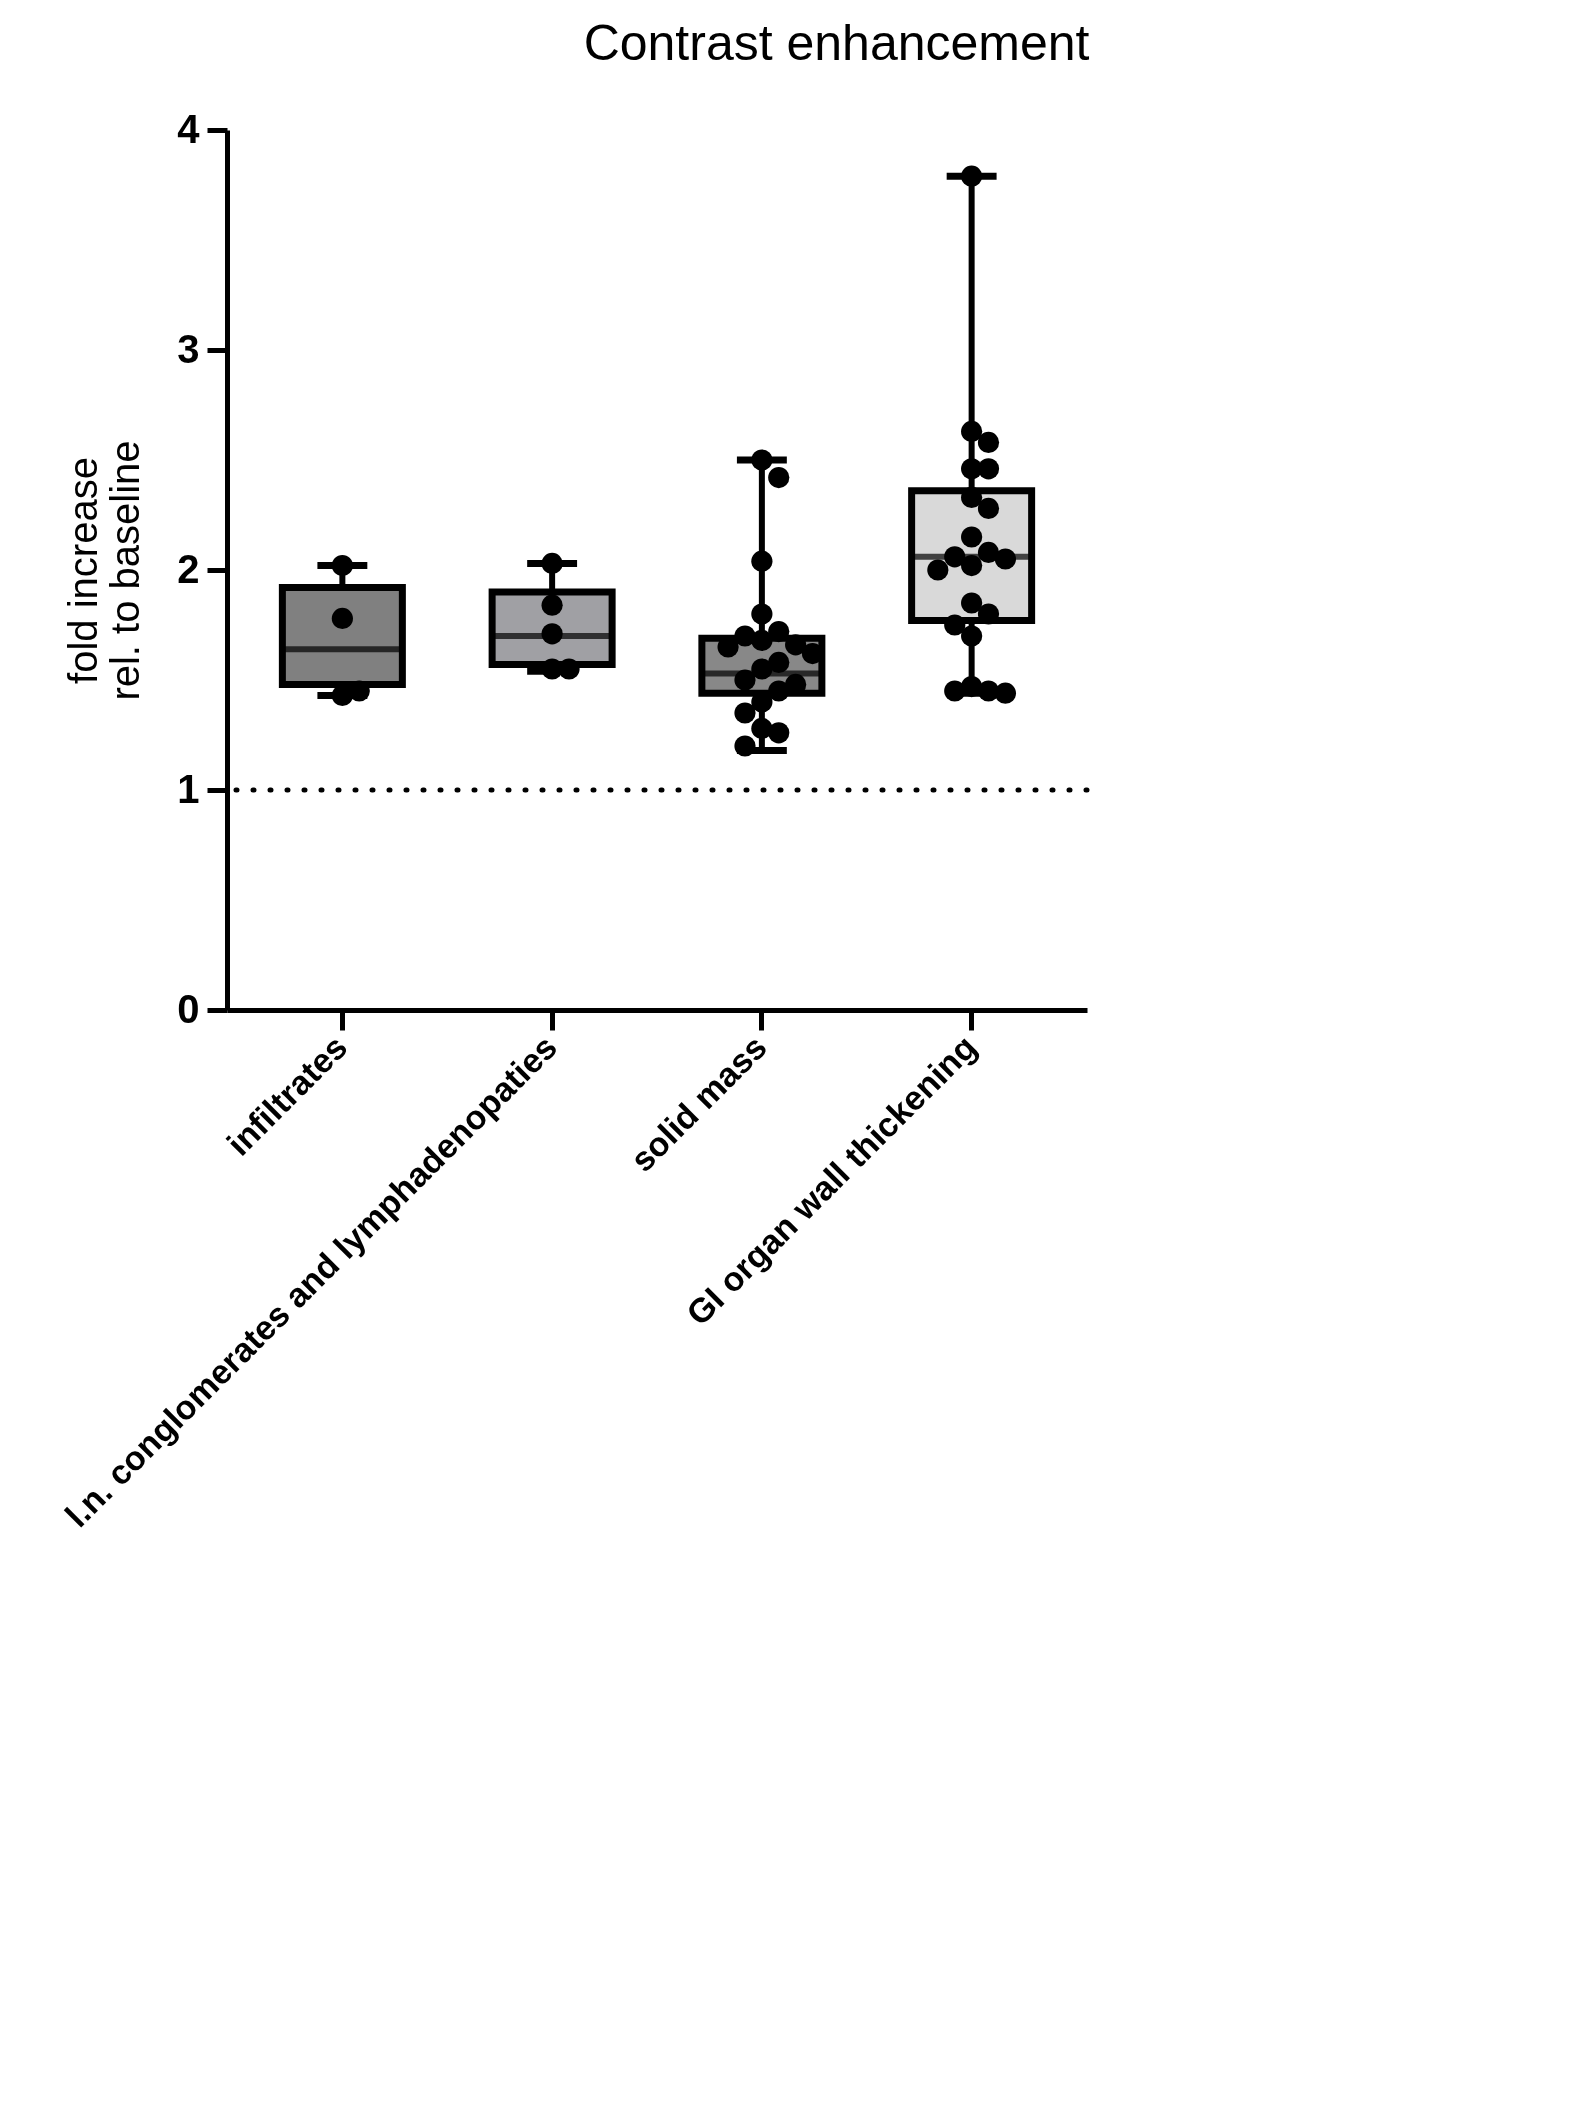 This screenshot has width=1576, height=2119. What do you see at coordinates (189, 128) in the screenshot?
I see `y-tick-label: 4` at bounding box center [189, 128].